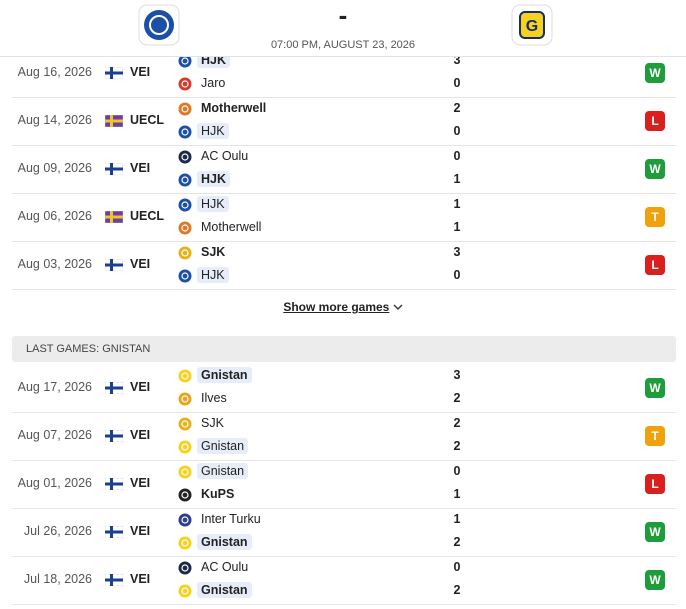 The width and height of the screenshot is (686, 609). What do you see at coordinates (398, 307) in the screenshot?
I see `chevron-icon` at bounding box center [398, 307].